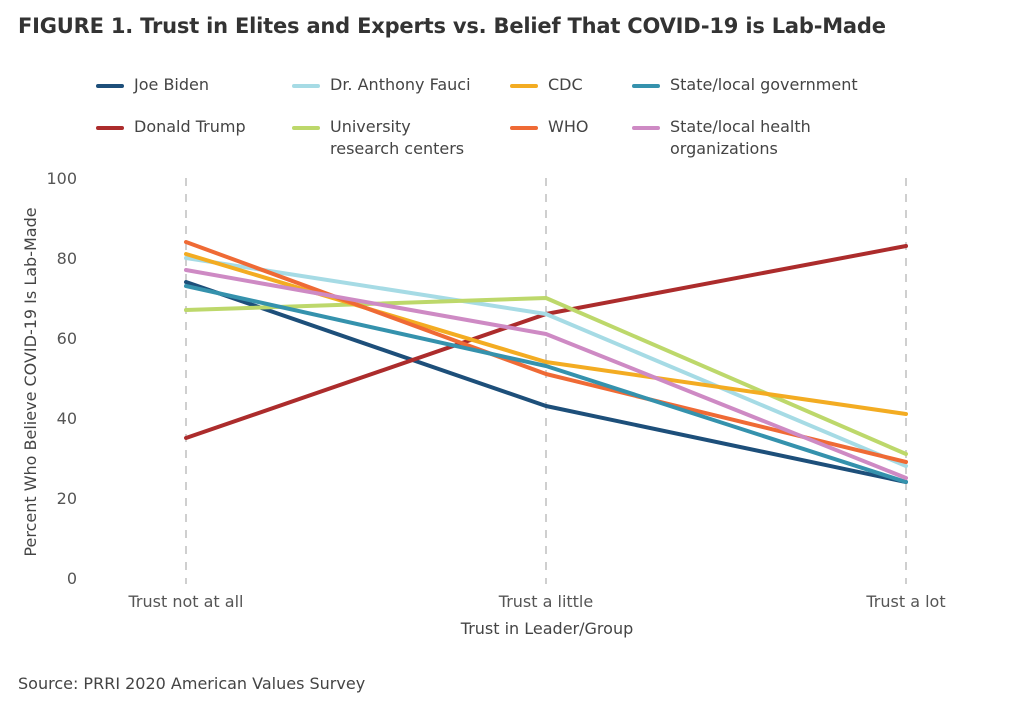 Image resolution: width=1024 pixels, height=708 pixels. Describe the element at coordinates (740, 137) in the screenshot. I see `legend-label: State/local health organizations` at that location.